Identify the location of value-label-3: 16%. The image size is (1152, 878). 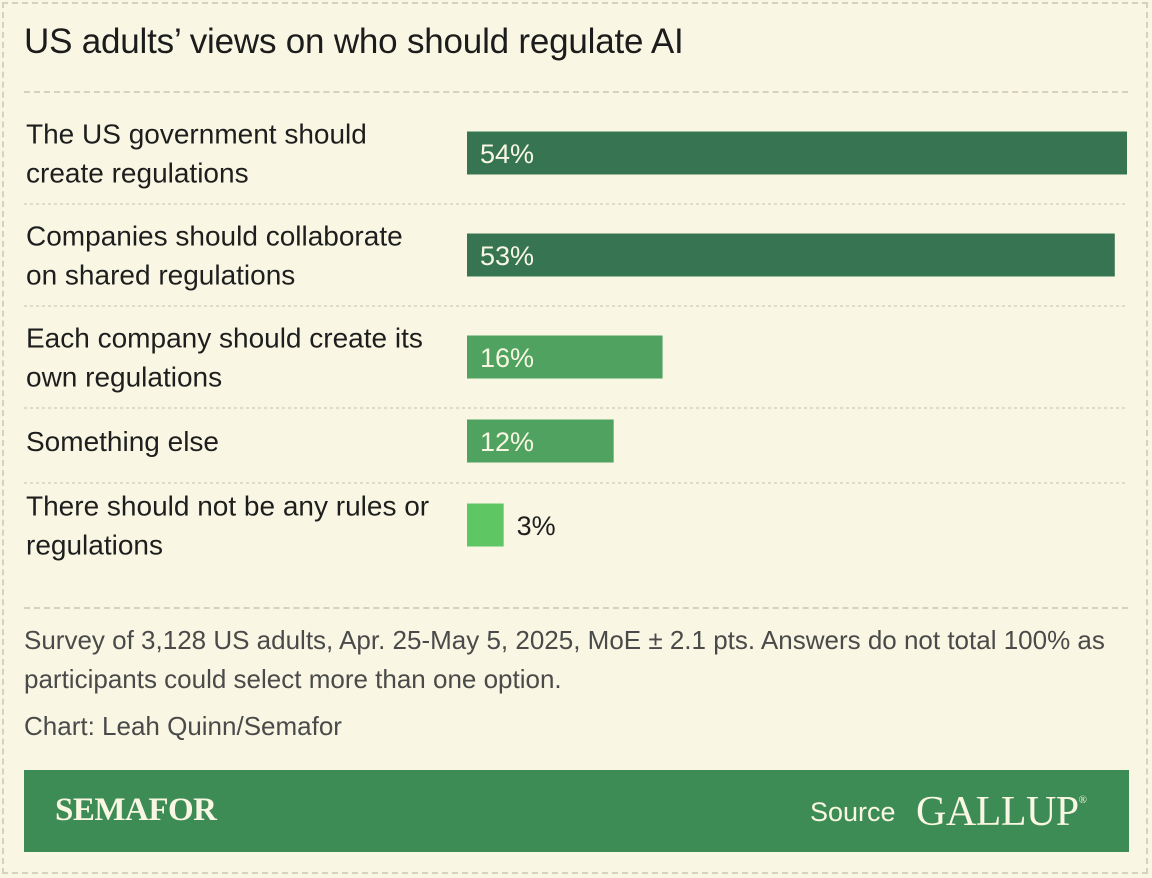
(507, 358).